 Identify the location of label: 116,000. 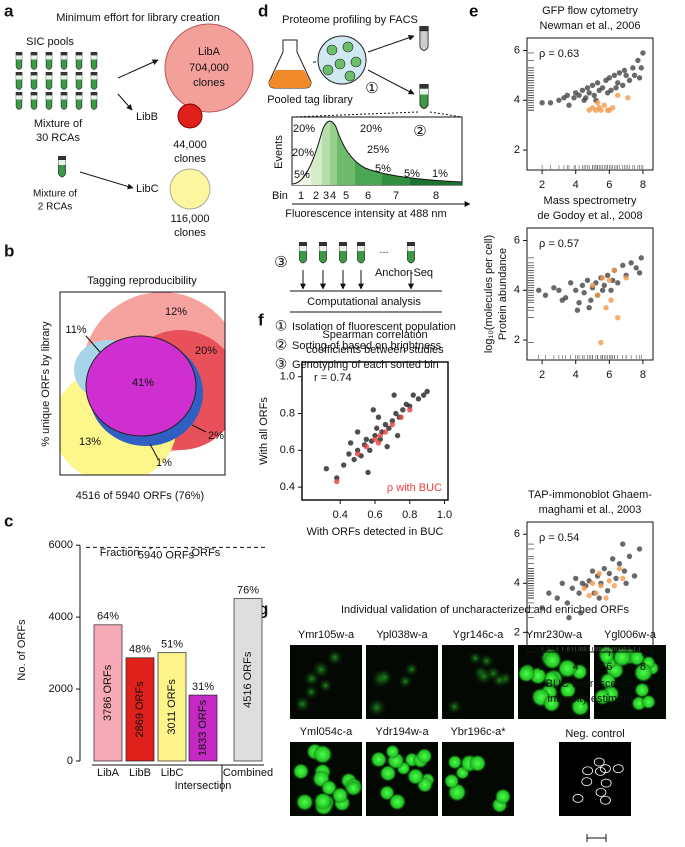
(190, 219).